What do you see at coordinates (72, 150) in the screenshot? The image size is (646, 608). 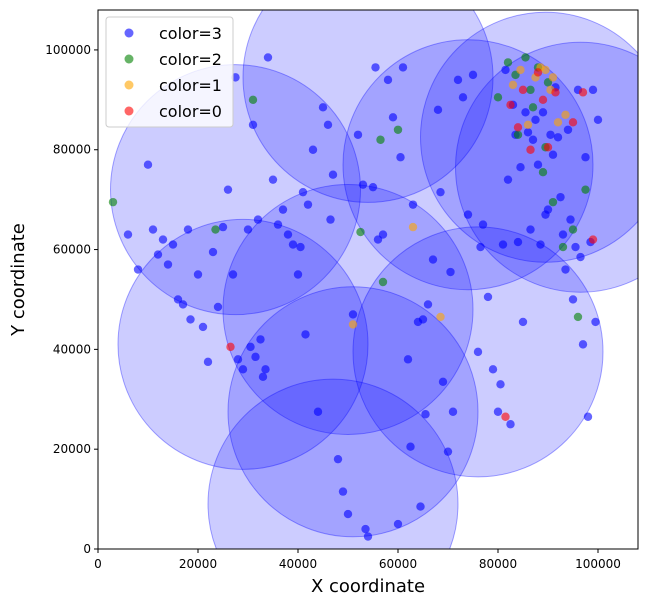 I see `y-tick-label: 80000` at bounding box center [72, 150].